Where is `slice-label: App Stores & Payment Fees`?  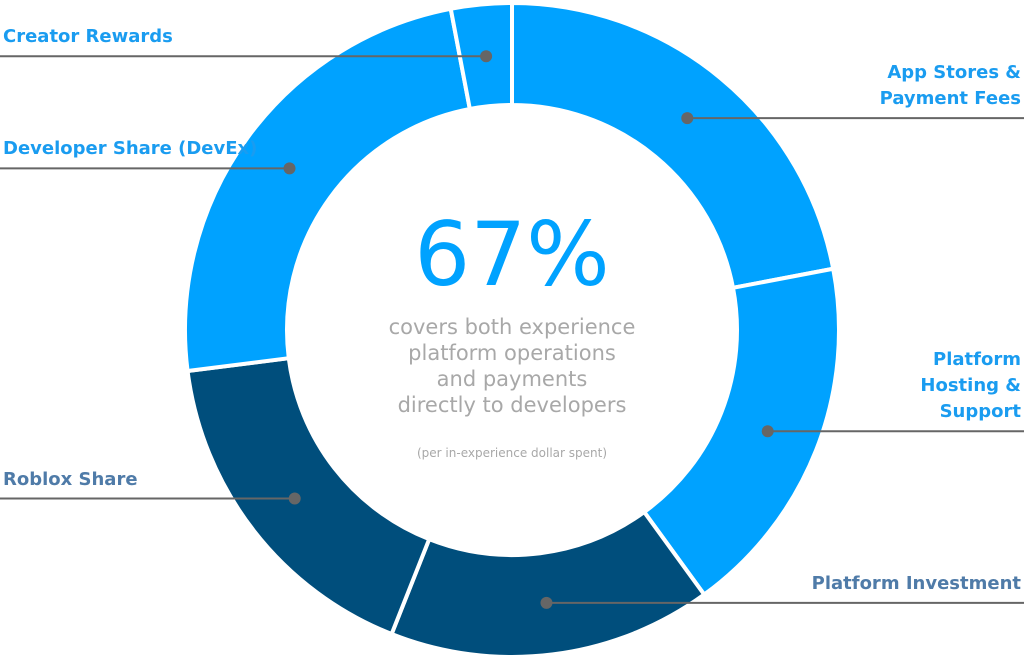
slice-label: App Stores & Payment Fees is located at coordinates (950, 86).